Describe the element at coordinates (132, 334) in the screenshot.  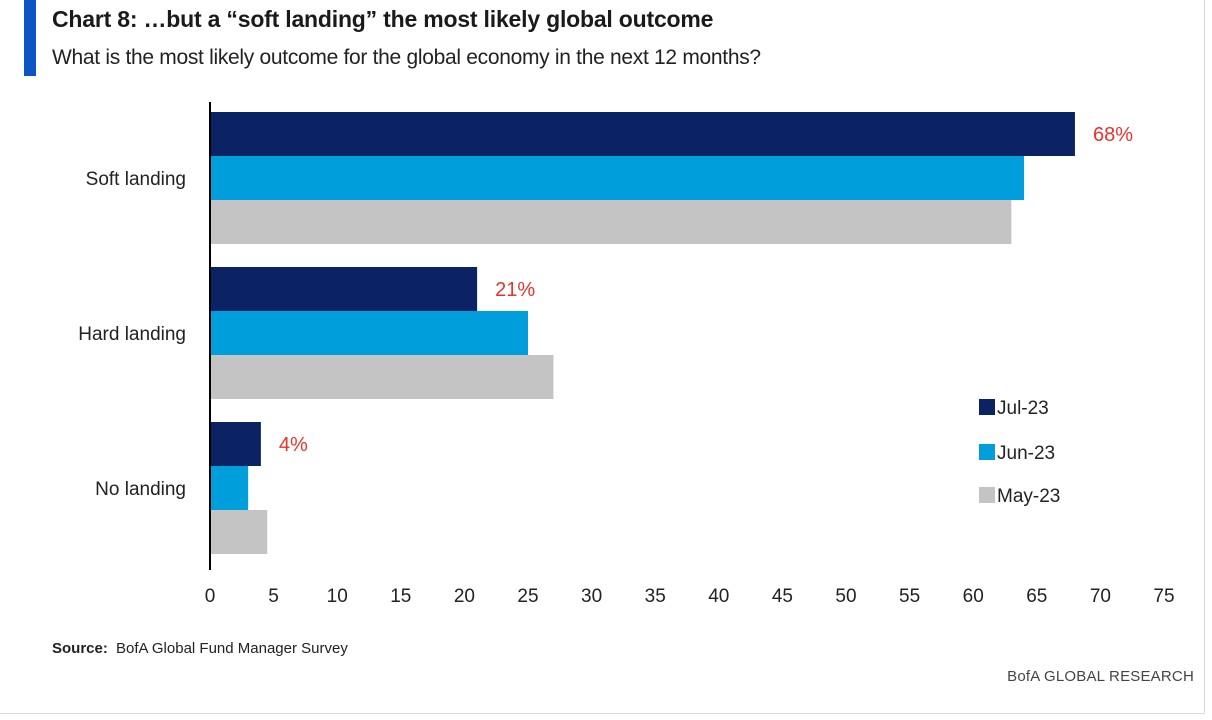
I see `category-label-hard-landing: Hard landing` at that location.